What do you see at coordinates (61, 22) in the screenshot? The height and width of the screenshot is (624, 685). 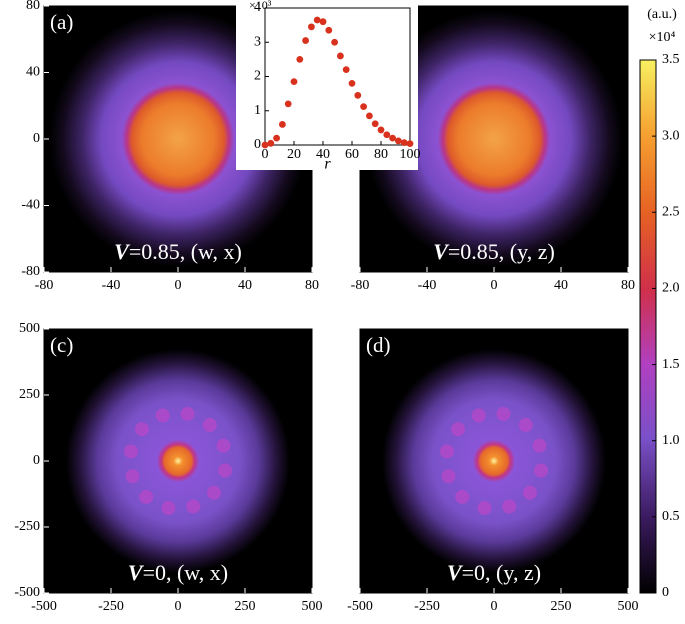 I see `panel-label: (a)` at bounding box center [61, 22].